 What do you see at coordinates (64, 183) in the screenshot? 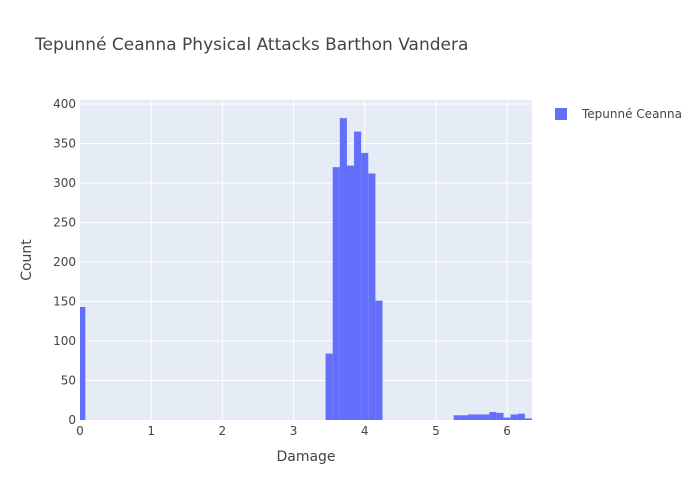
I see `y-tick-label: 300` at bounding box center [64, 183].